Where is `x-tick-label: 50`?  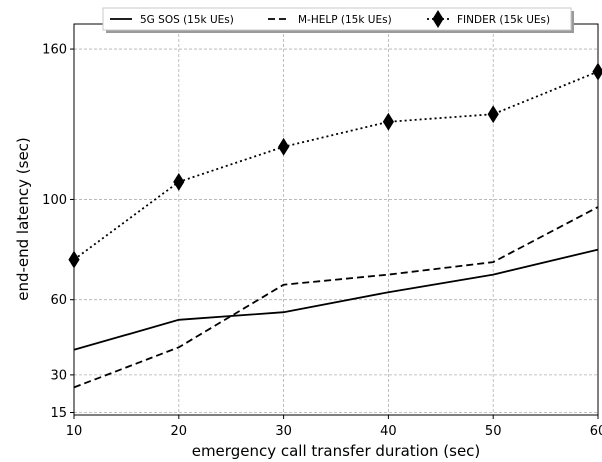 x-tick-label: 50 is located at coordinates (493, 431).